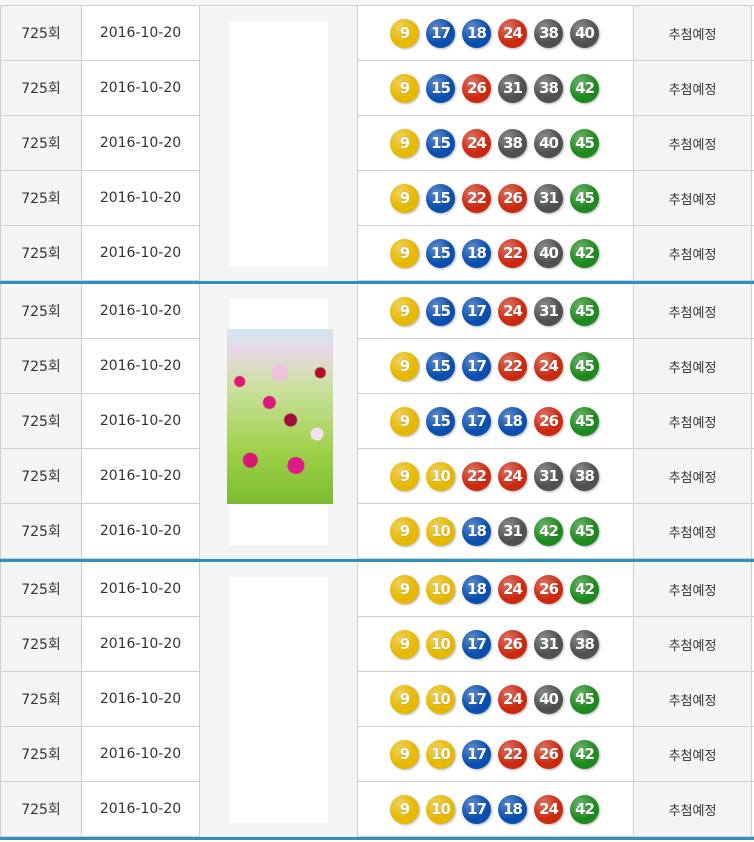 Image resolution: width=754 pixels, height=842 pixels. I want to click on table-row: 725회 2016-10-20 9 15 24 38 40 45 추첨예정, so click(377, 143).